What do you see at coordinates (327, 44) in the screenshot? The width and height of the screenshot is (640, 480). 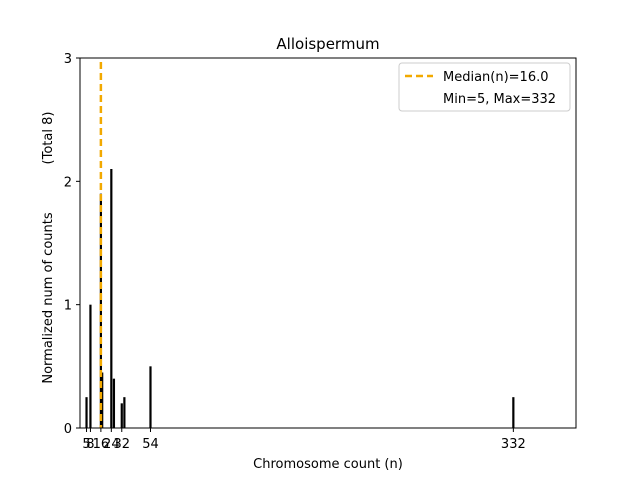 I see `chart-title: Alloispermum` at bounding box center [327, 44].